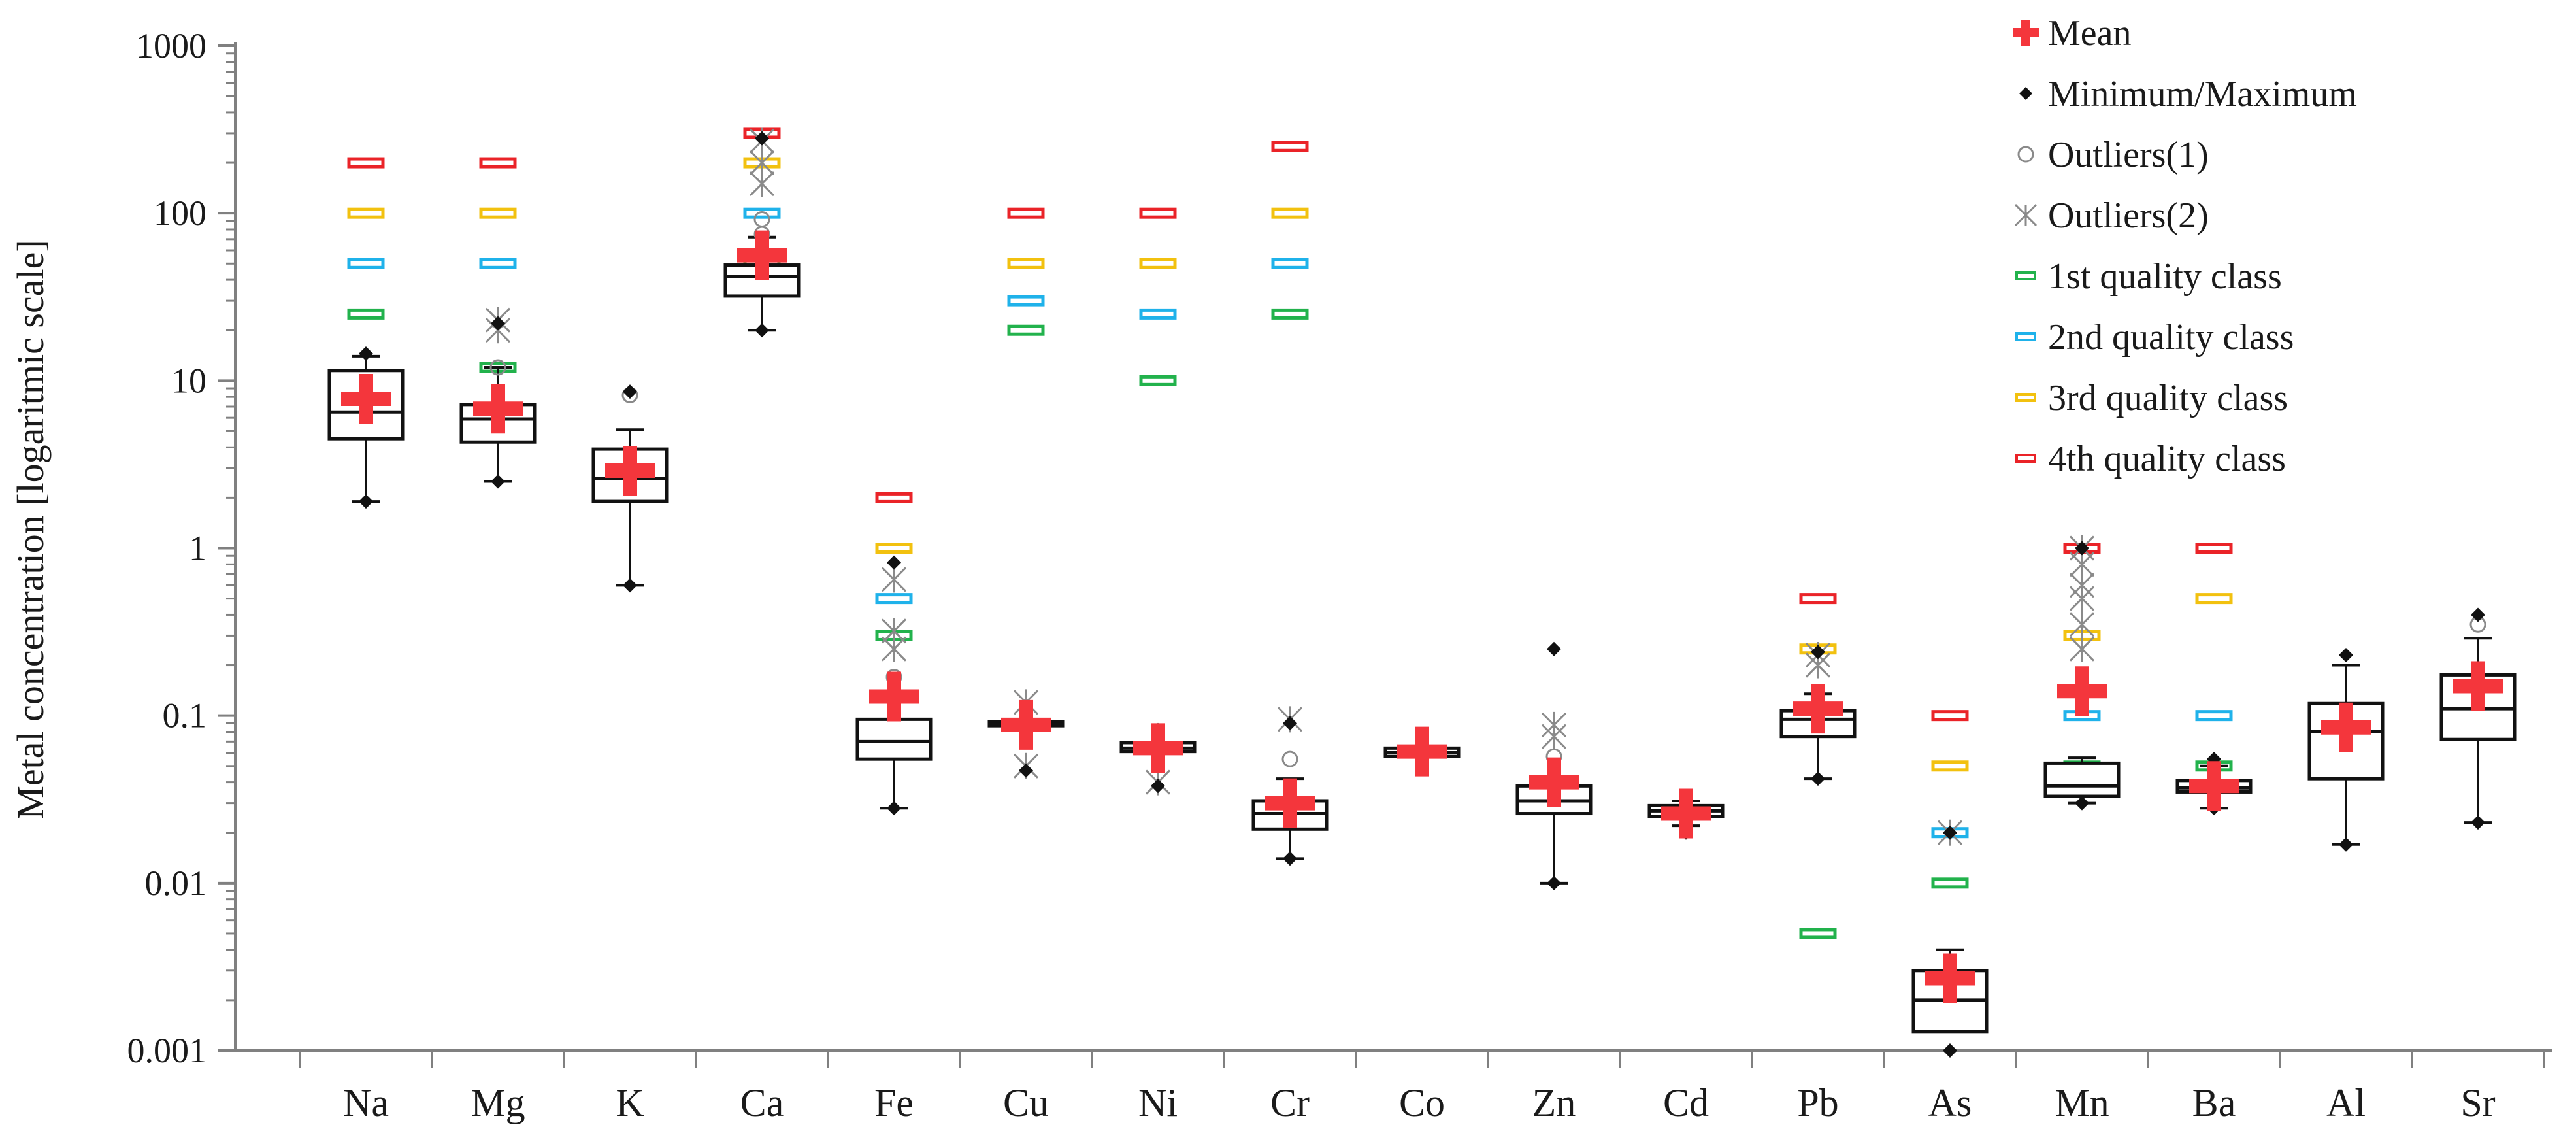 The width and height of the screenshot is (2576, 1129). Describe the element at coordinates (2346, 755) in the screenshot. I see `box-al` at that location.